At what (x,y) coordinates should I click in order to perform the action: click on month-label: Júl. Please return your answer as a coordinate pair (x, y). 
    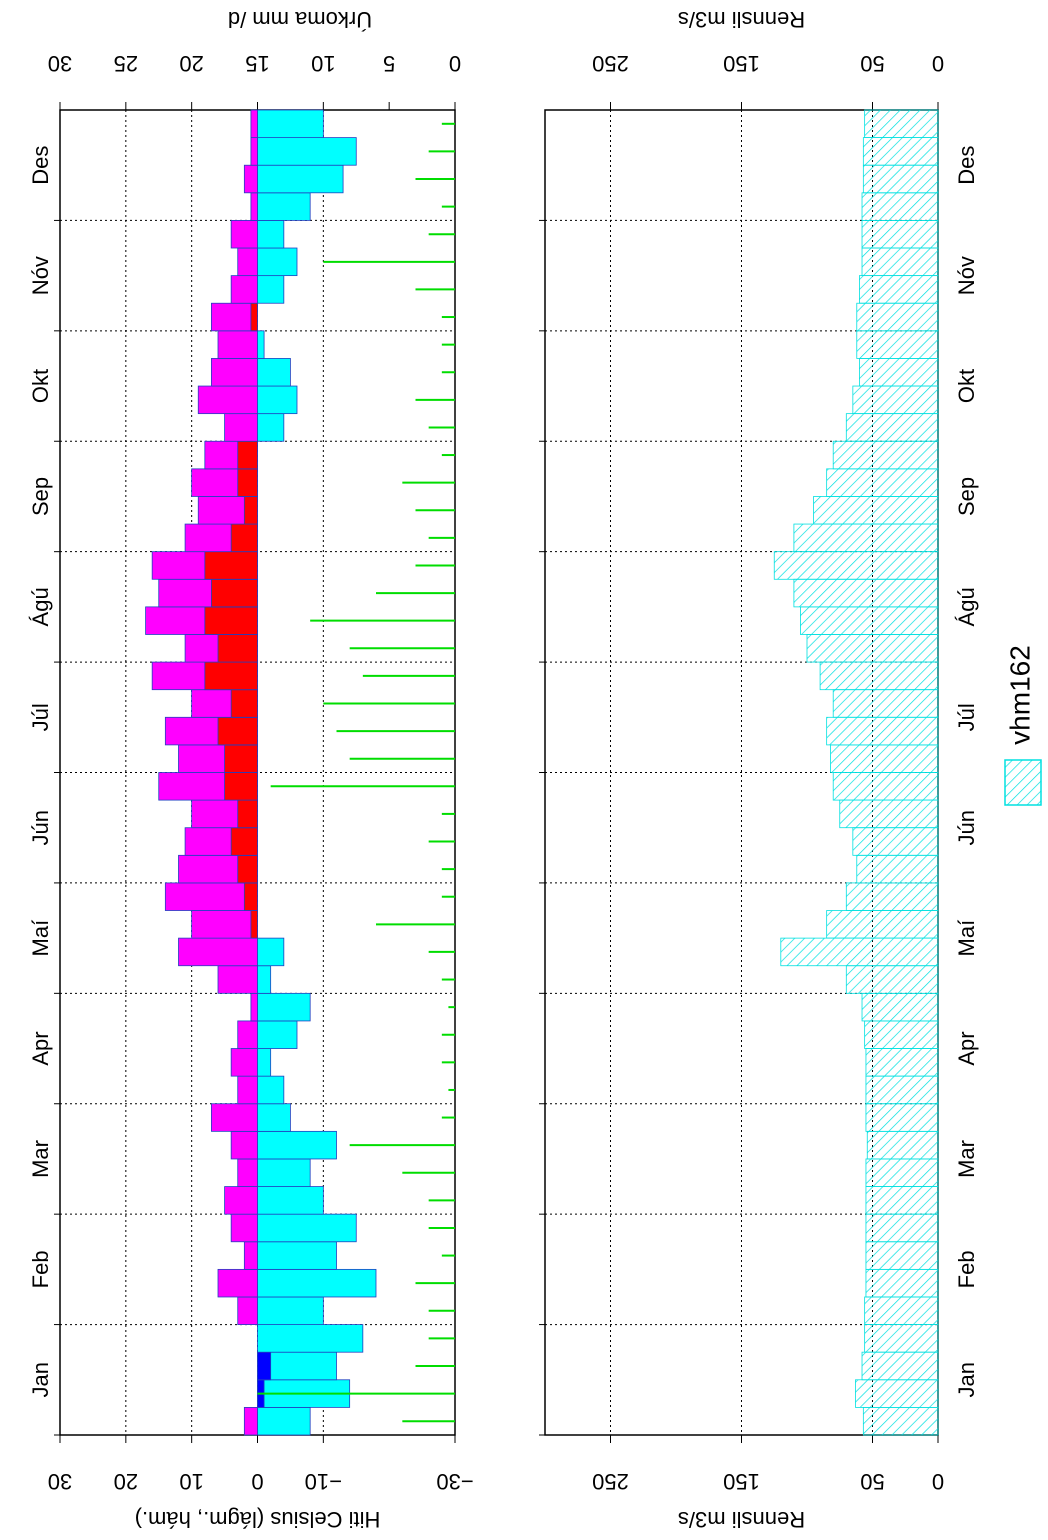
    Looking at the image, I should click on (966, 717).